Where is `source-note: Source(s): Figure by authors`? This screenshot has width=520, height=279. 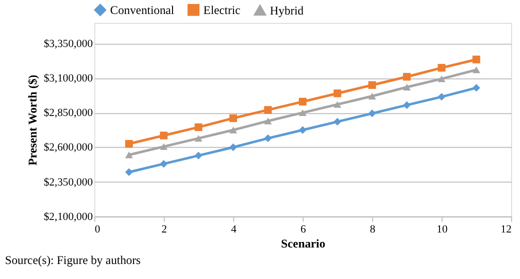
source-note: Source(s): Figure by authors is located at coordinates (73, 260).